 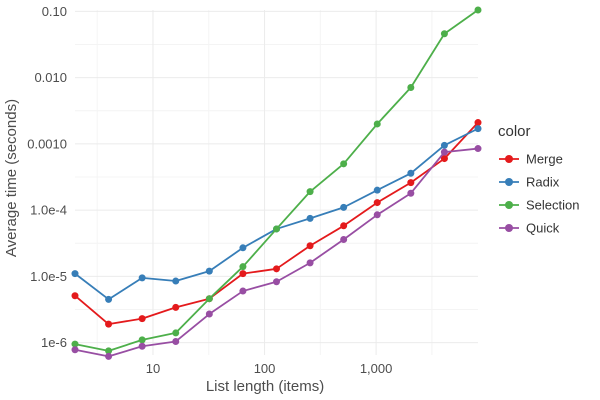 What do you see at coordinates (543, 228) in the screenshot?
I see `legend-label: Quick` at bounding box center [543, 228].